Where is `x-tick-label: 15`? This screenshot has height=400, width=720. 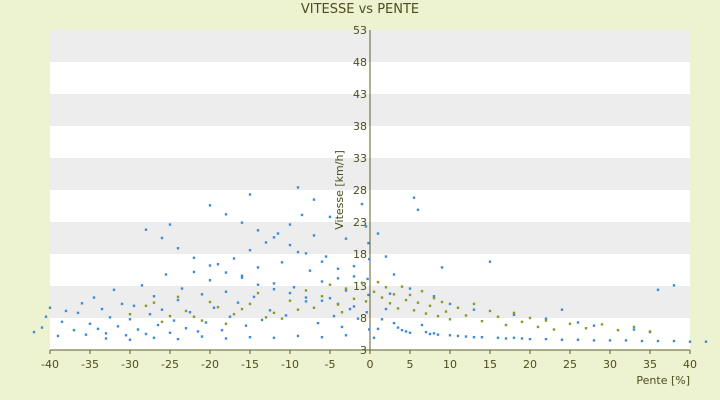
x-tick-label: 15 is located at coordinates (490, 364).